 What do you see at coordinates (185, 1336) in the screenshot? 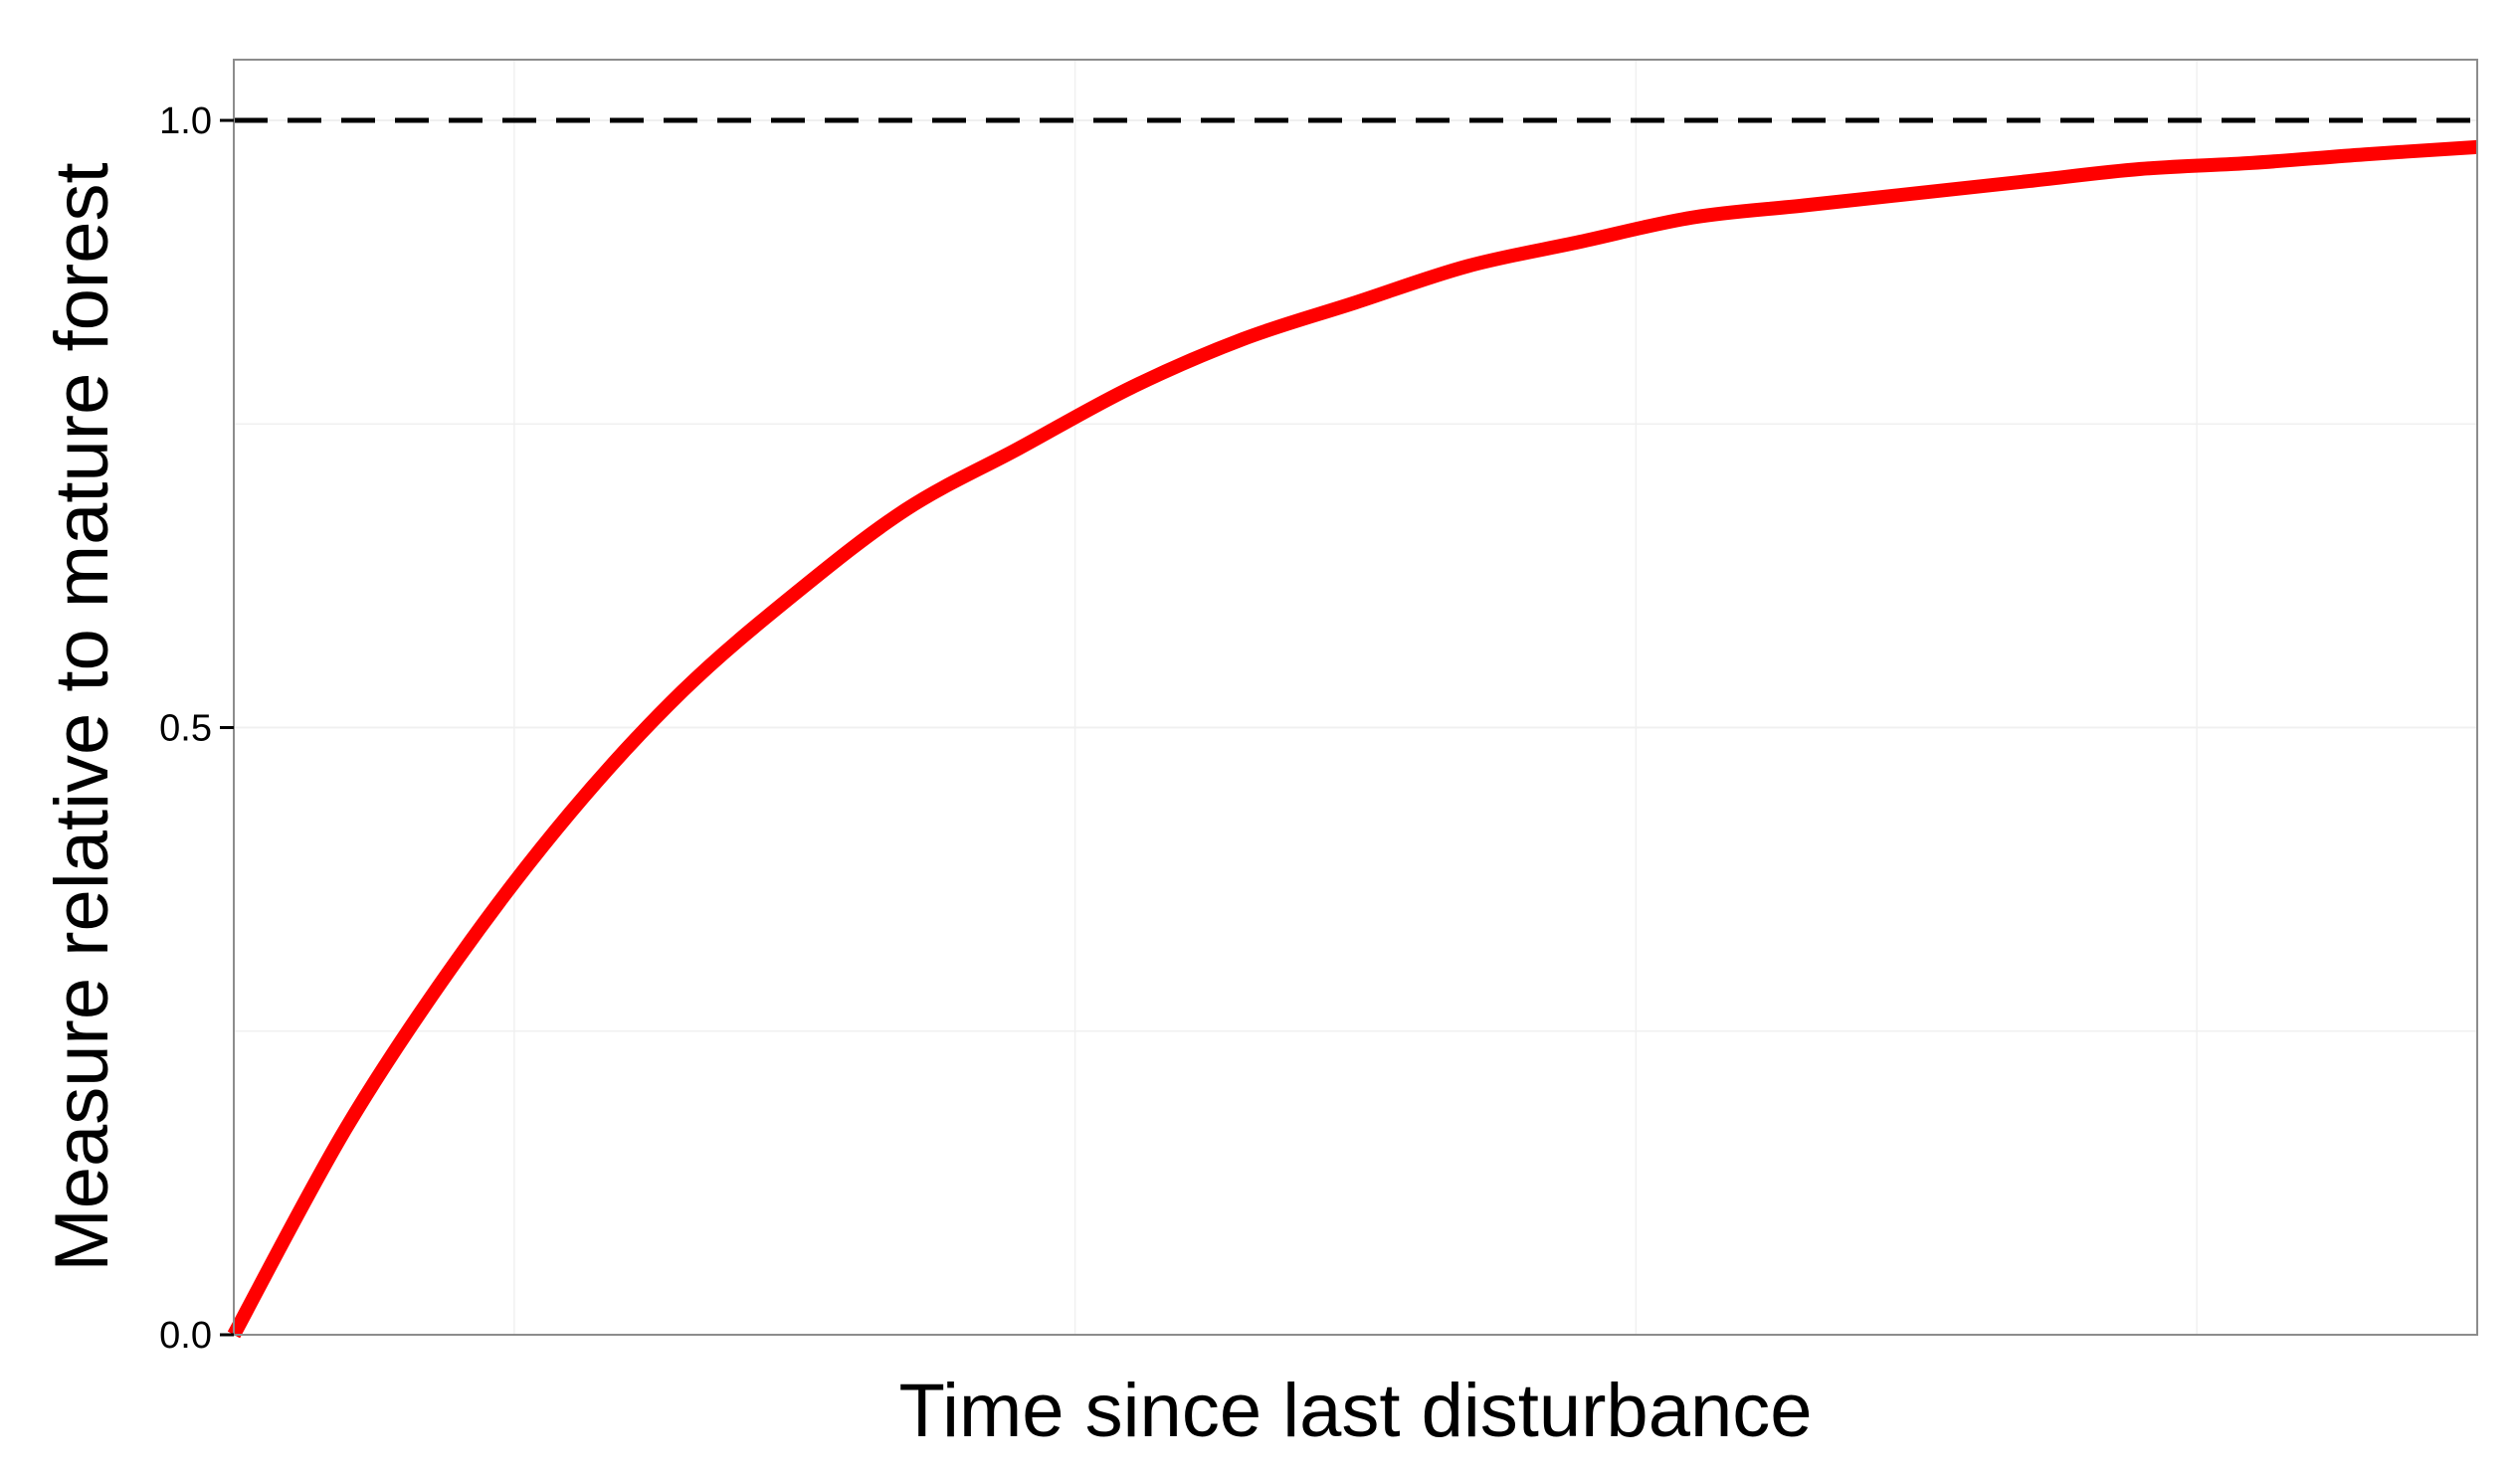
I see `y-tick-label: 0.0` at bounding box center [185, 1336].